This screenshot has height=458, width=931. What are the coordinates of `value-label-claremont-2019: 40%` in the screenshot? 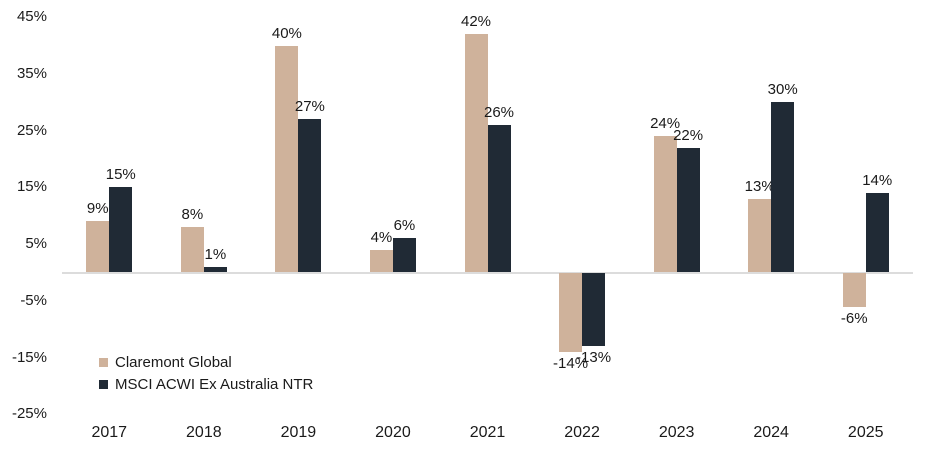 It's located at (286, 33).